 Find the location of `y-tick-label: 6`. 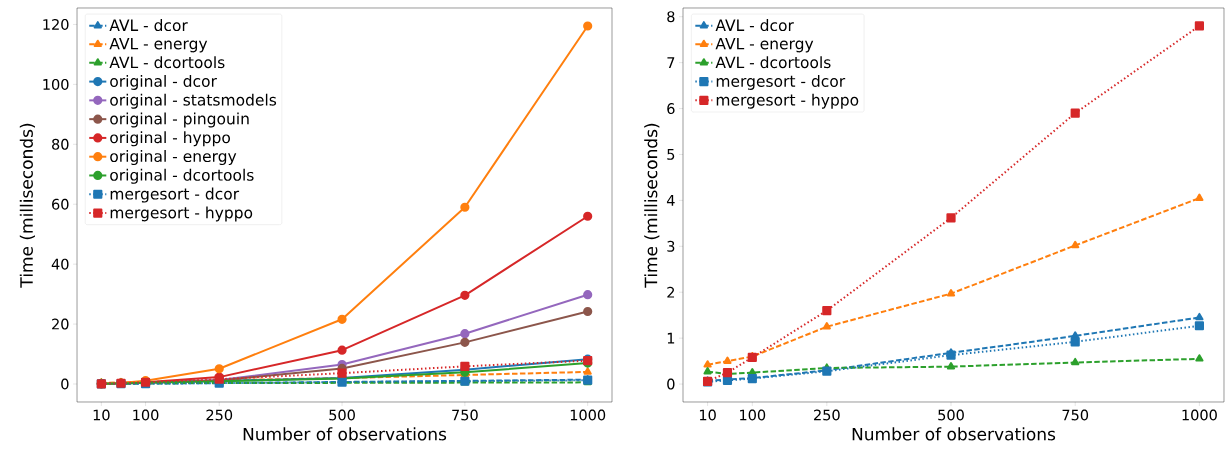

y-tick-label: 6 is located at coordinates (671, 109).